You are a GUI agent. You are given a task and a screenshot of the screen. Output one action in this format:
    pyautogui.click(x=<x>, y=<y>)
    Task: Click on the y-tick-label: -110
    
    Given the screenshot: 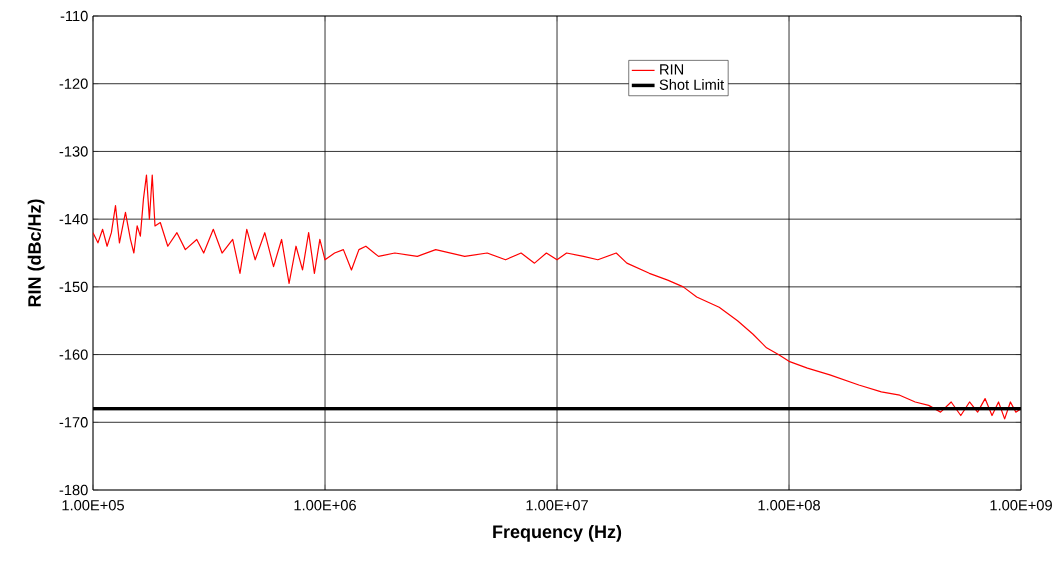 What is the action you would take?
    pyautogui.click(x=74, y=16)
    